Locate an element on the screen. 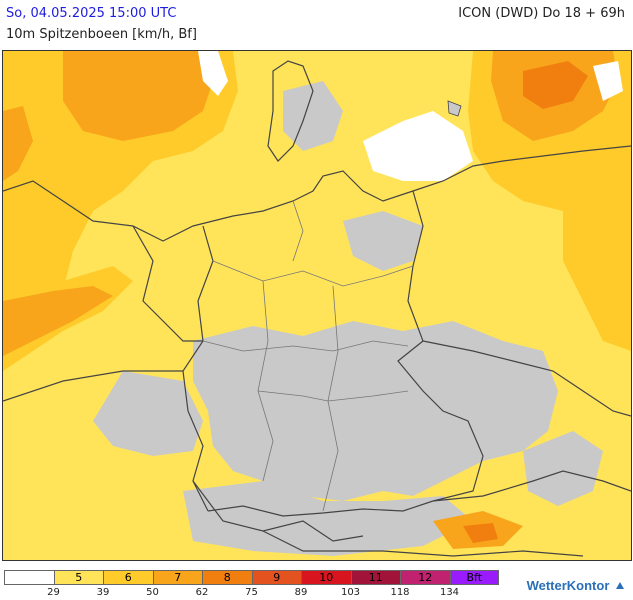 The image size is (633, 600). bf8-region-baltic is located at coordinates (555, 85).